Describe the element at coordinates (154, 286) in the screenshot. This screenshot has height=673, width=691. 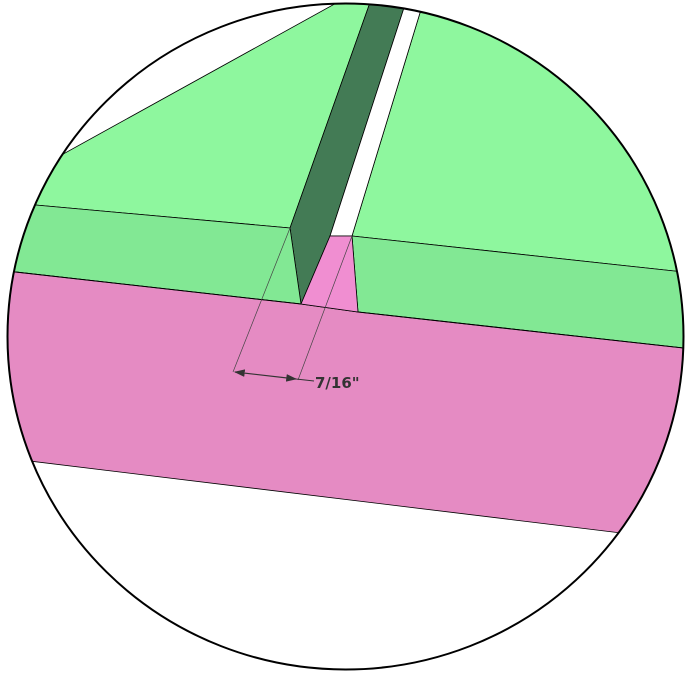
I see `left-board-bottom-edge` at that location.